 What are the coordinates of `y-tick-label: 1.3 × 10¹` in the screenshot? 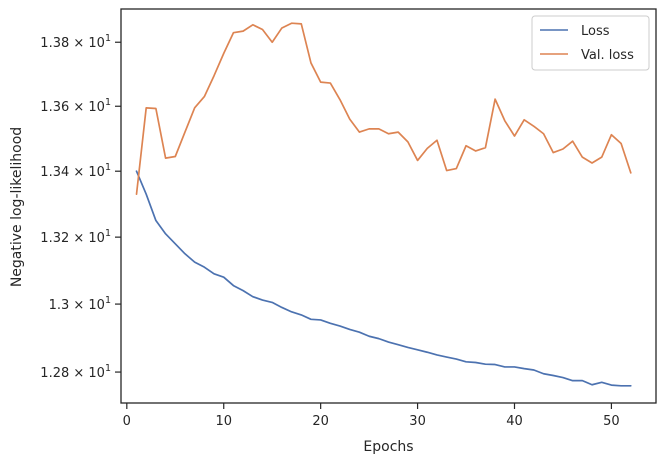 It's located at (80, 304).